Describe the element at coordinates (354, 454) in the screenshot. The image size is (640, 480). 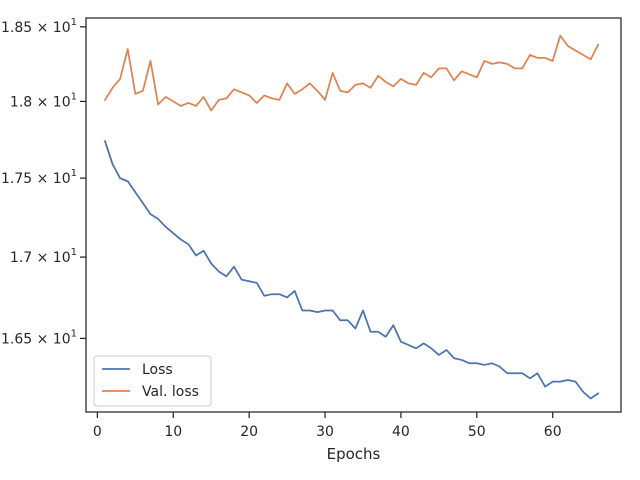
I see `x-axis-label: Epochs` at that location.